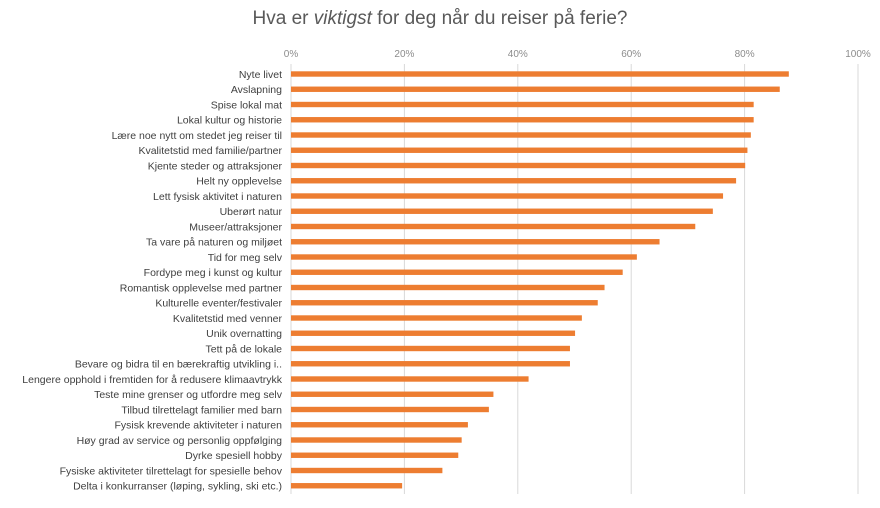 The image size is (880, 508). I want to click on category-label: Dyrke spesiell hobby, so click(234, 456).